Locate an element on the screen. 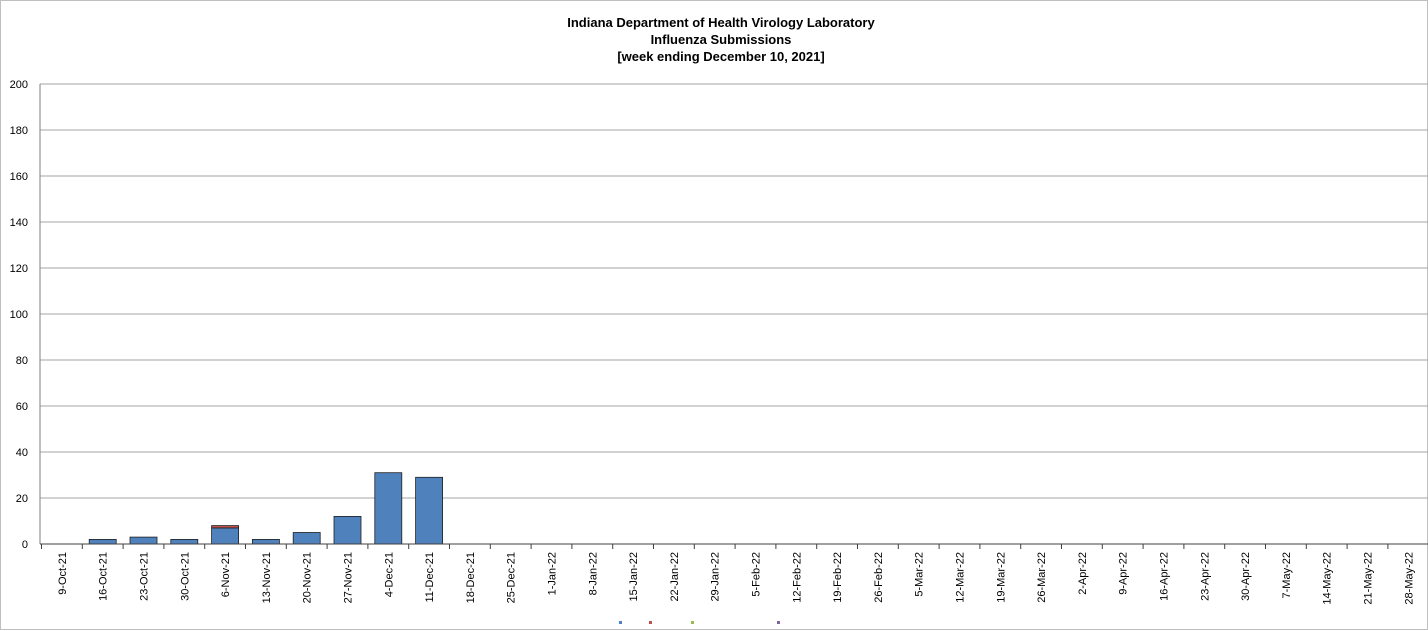 This screenshot has width=1428, height=631. y-tick-label: 0 is located at coordinates (25, 545).